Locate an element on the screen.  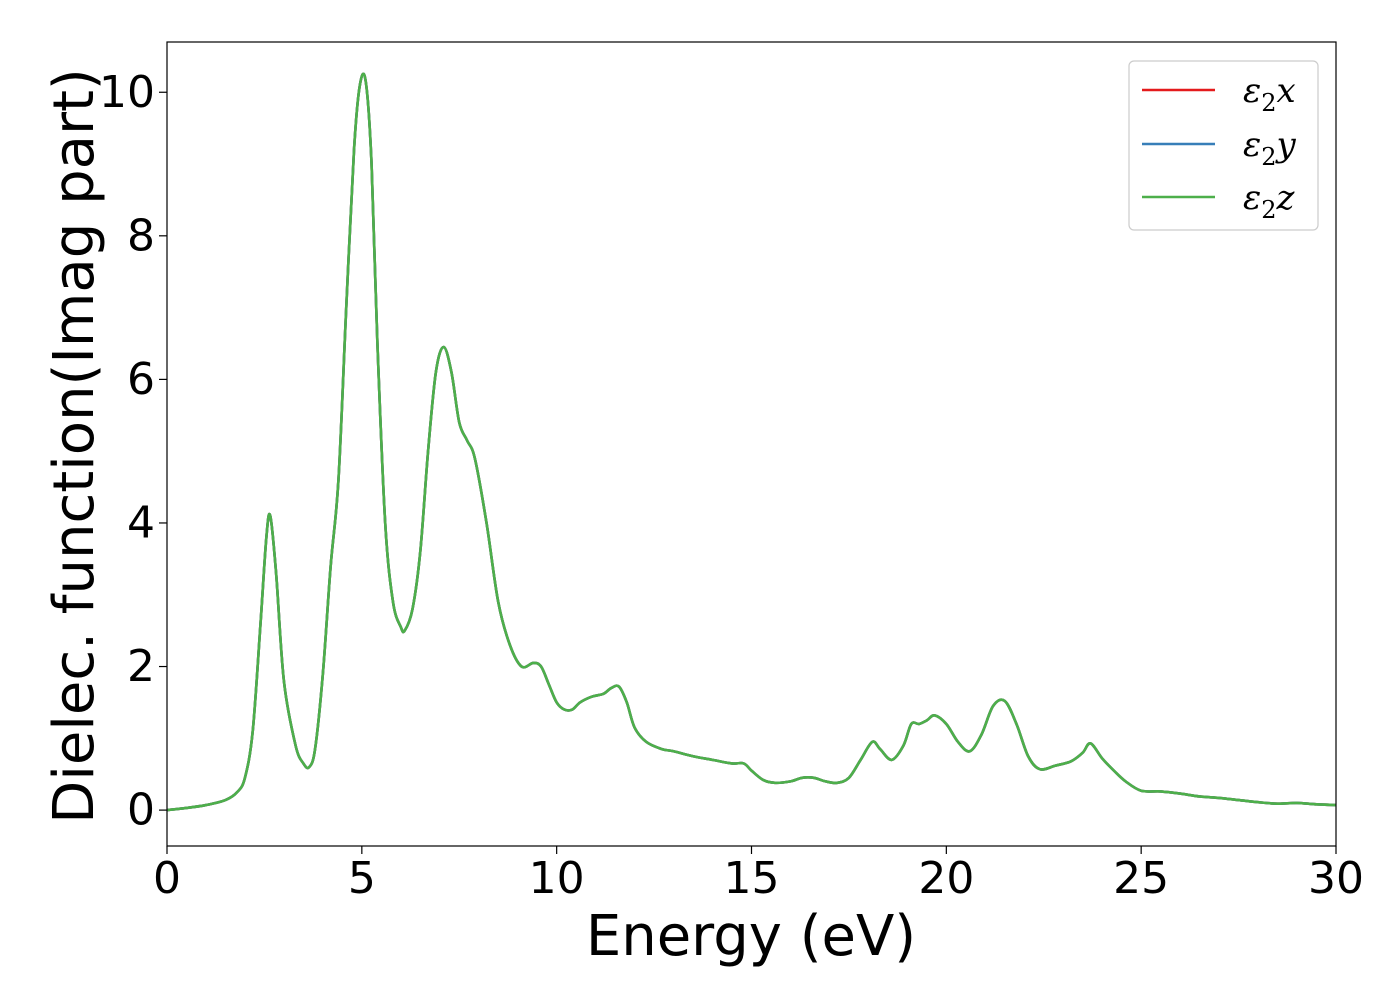
x-tick-label: 5 is located at coordinates (362, 878).